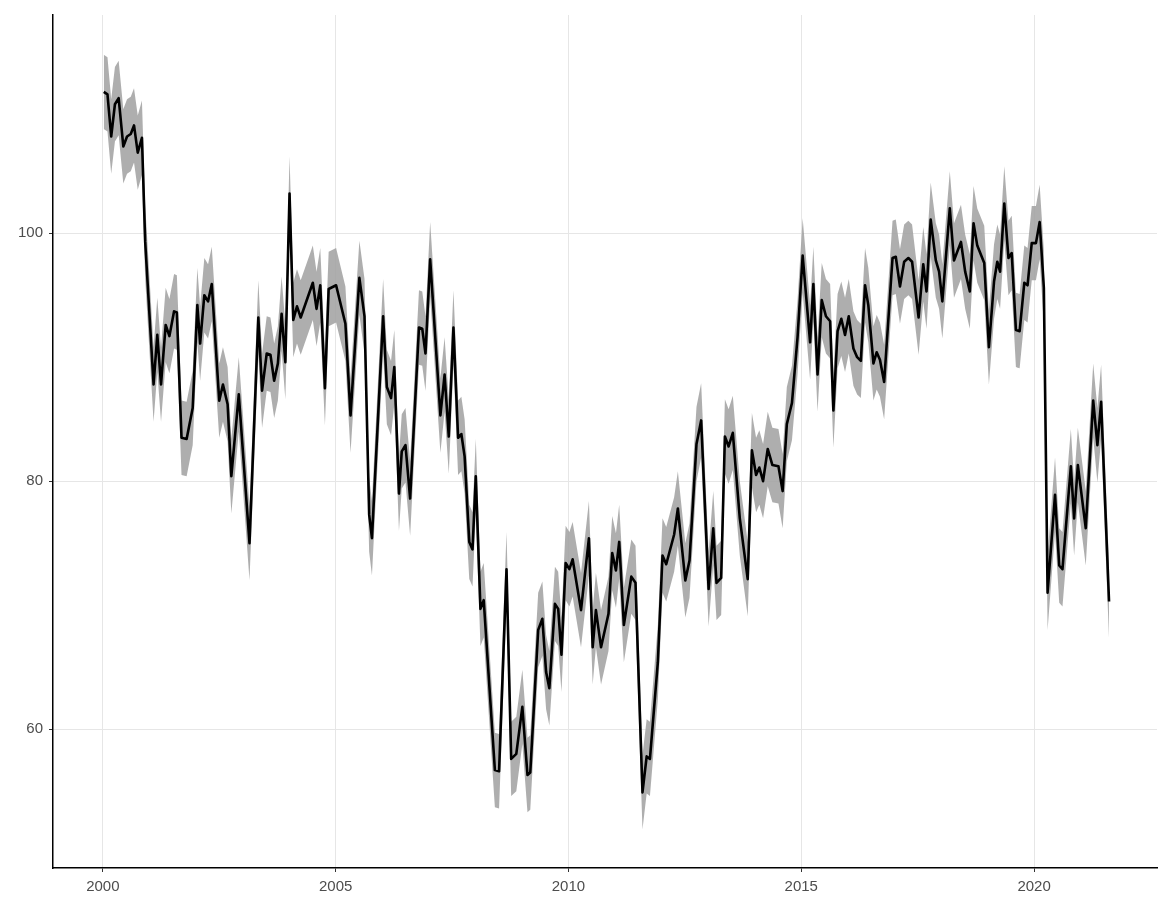  I want to click on x-tick-label: 2020, so click(1034, 886).